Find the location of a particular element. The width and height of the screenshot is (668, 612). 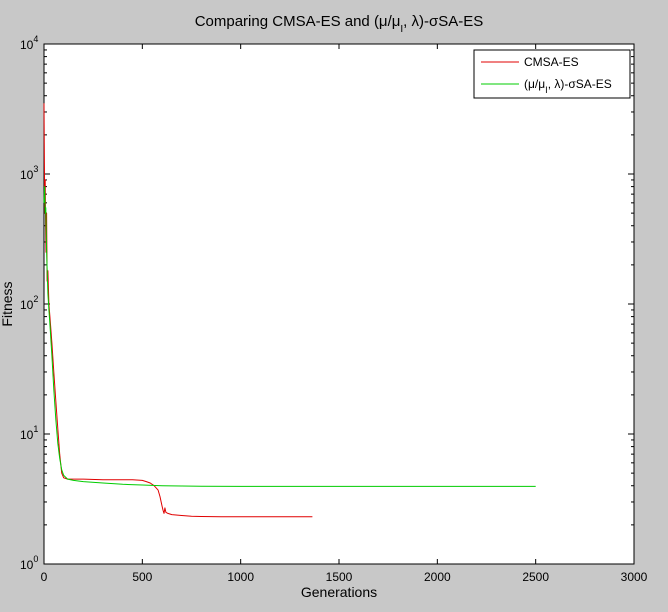

legend-box is located at coordinates (552, 74).